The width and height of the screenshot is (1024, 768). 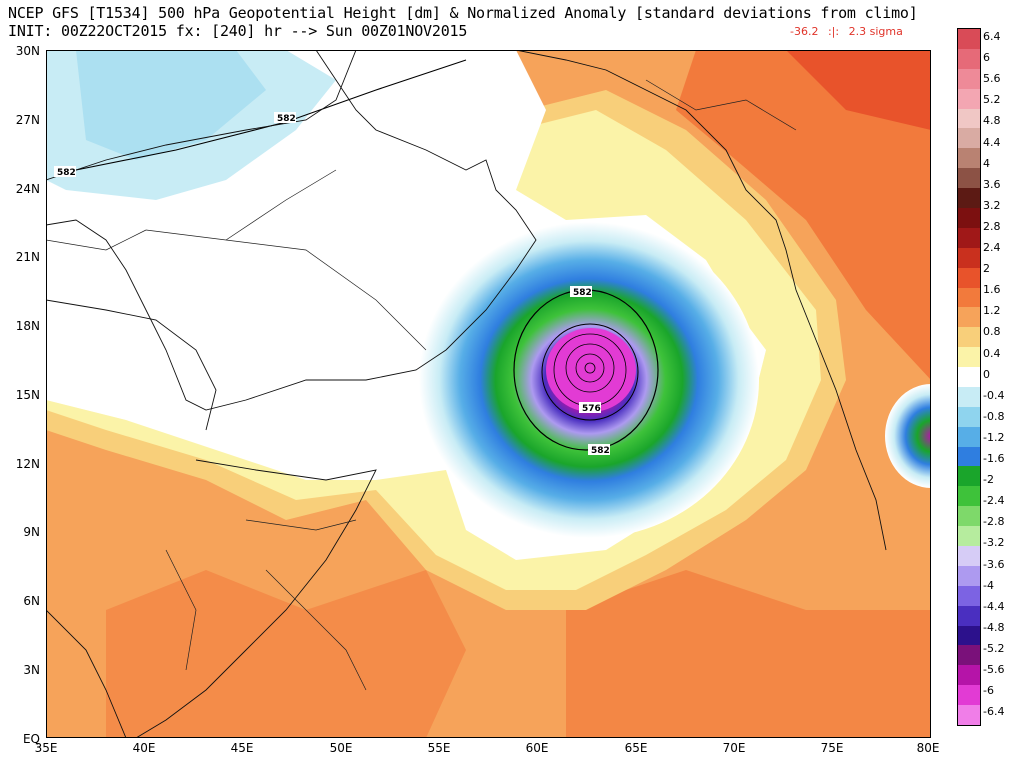 I want to click on lat-label-9n: 9N, so click(x=31, y=532).